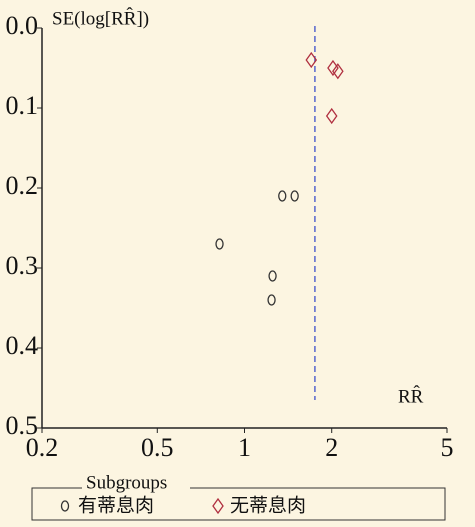 The image size is (475, 527). I want to click on x-tick-label: 5, so click(447, 447).